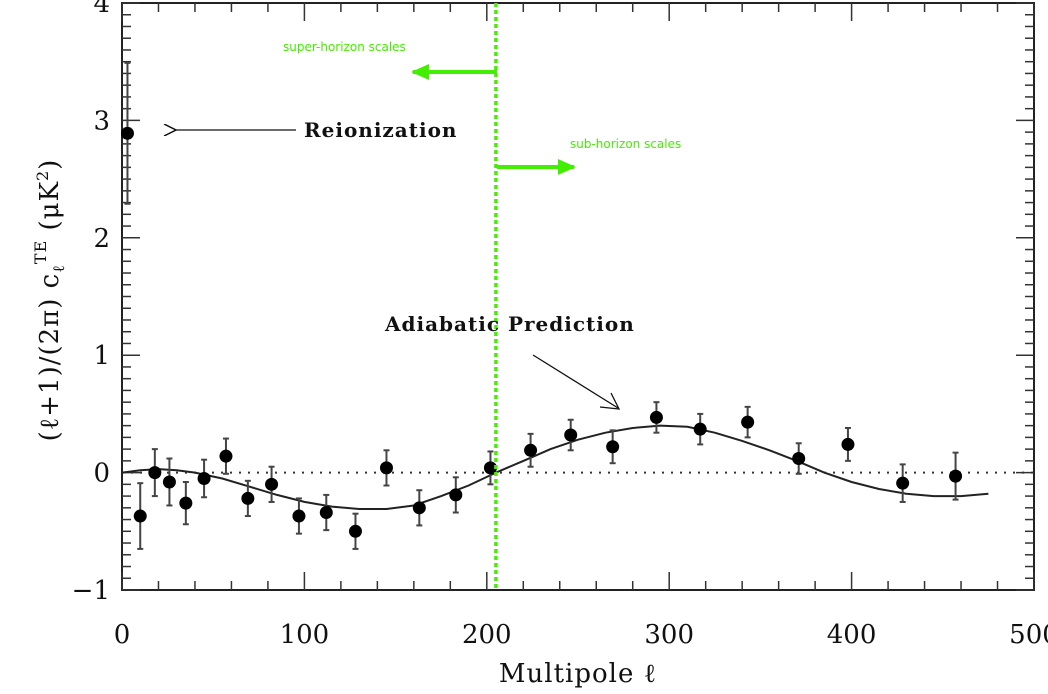 The width and height of the screenshot is (1048, 694). Describe the element at coordinates (852, 635) in the screenshot. I see `x-tick-label: 400` at that location.